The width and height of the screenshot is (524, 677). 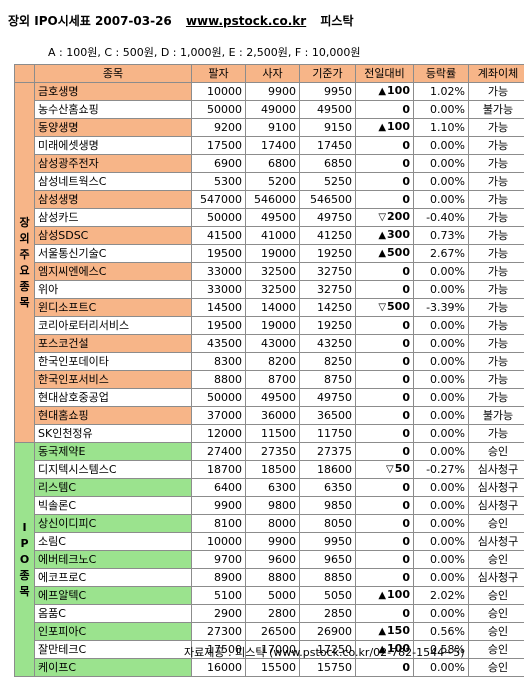 What do you see at coordinates (113, 668) in the screenshot?
I see `stock-name: 케이프C` at bounding box center [113, 668].